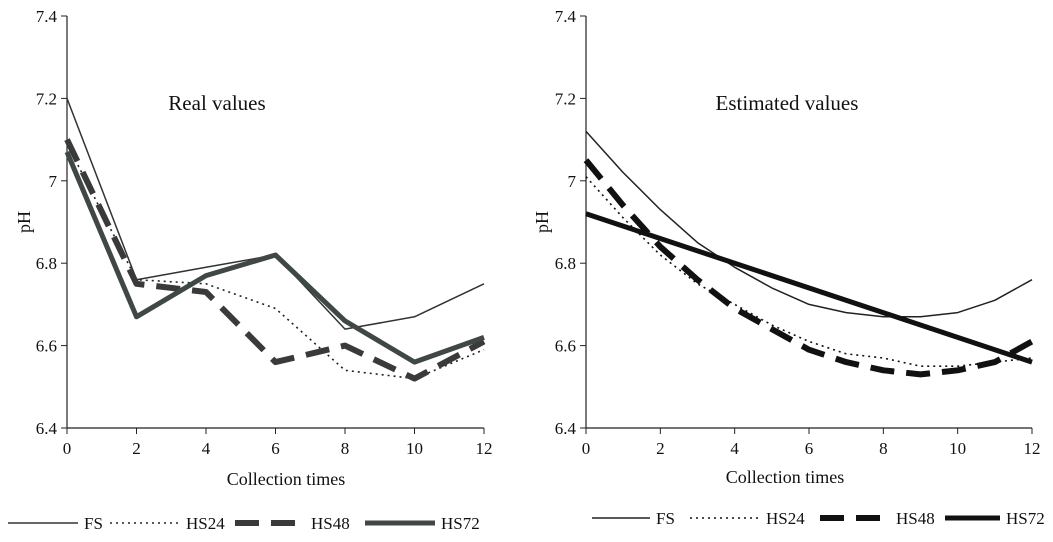 This screenshot has height=542, width=1053. What do you see at coordinates (216, 103) in the screenshot?
I see `chart-annotation: Real values` at bounding box center [216, 103].